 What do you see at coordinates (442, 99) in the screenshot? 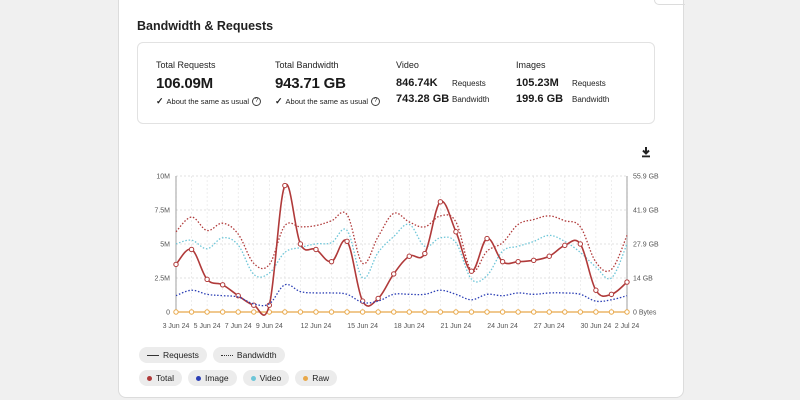
I see `stat-pair: 743.28 GB Bandwidth` at bounding box center [442, 99].